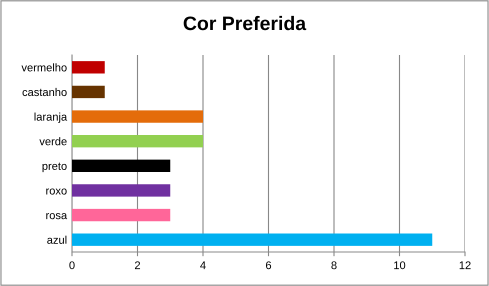  What do you see at coordinates (400, 265) in the screenshot?
I see `x-tick-label: 10` at bounding box center [400, 265].